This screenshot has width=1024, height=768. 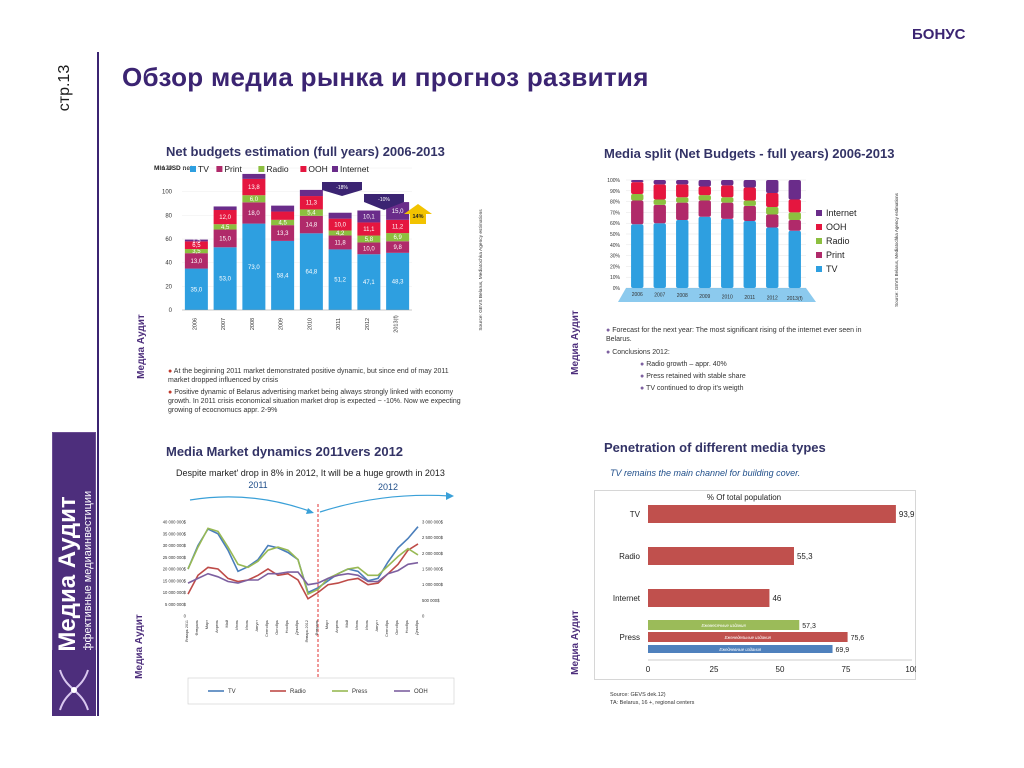 I want to click on x-tick-label: 2012, so click(x=772, y=299).